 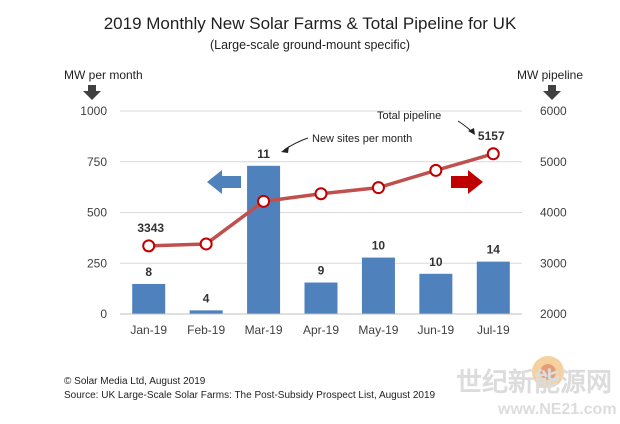 What do you see at coordinates (97, 162) in the screenshot?
I see `y-left-tick-label: 750` at bounding box center [97, 162].